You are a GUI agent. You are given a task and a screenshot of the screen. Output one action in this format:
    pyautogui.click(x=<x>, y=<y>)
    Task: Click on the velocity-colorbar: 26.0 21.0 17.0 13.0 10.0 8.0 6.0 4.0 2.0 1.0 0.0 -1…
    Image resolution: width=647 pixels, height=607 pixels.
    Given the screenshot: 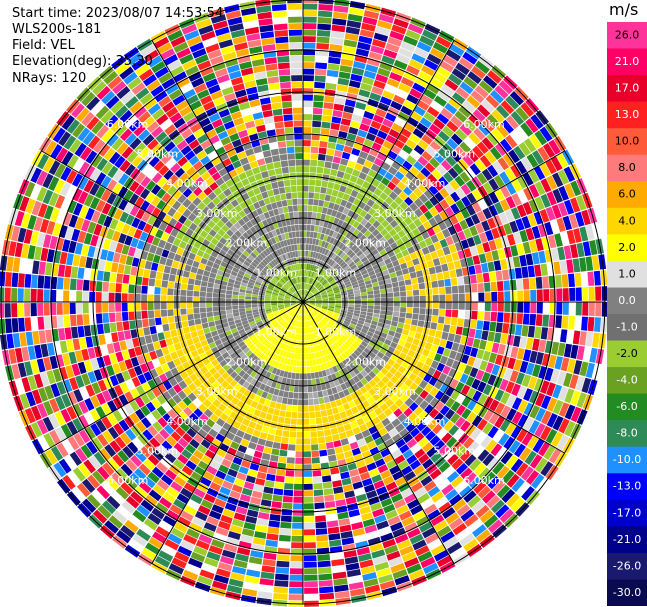 What is the action you would take?
    pyautogui.click(x=627, y=314)
    